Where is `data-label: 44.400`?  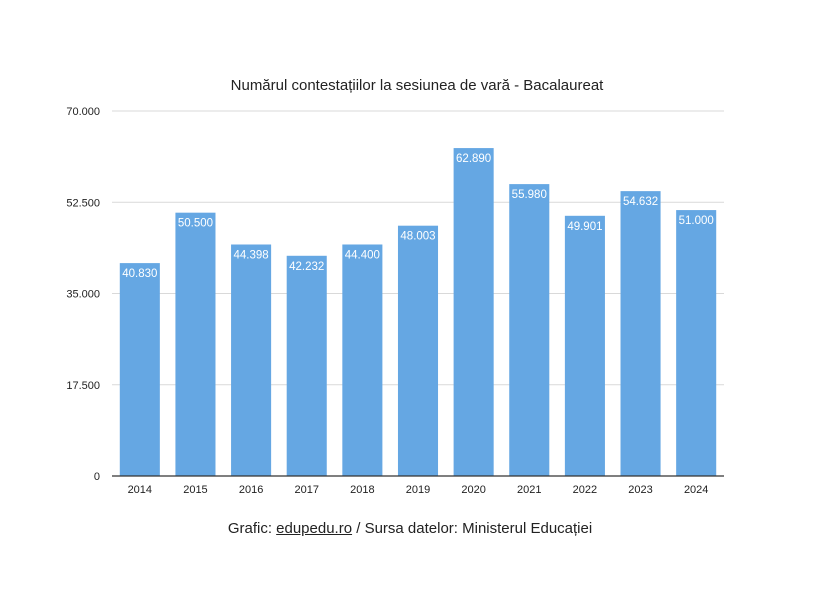
data-label: 44.400 is located at coordinates (362, 255).